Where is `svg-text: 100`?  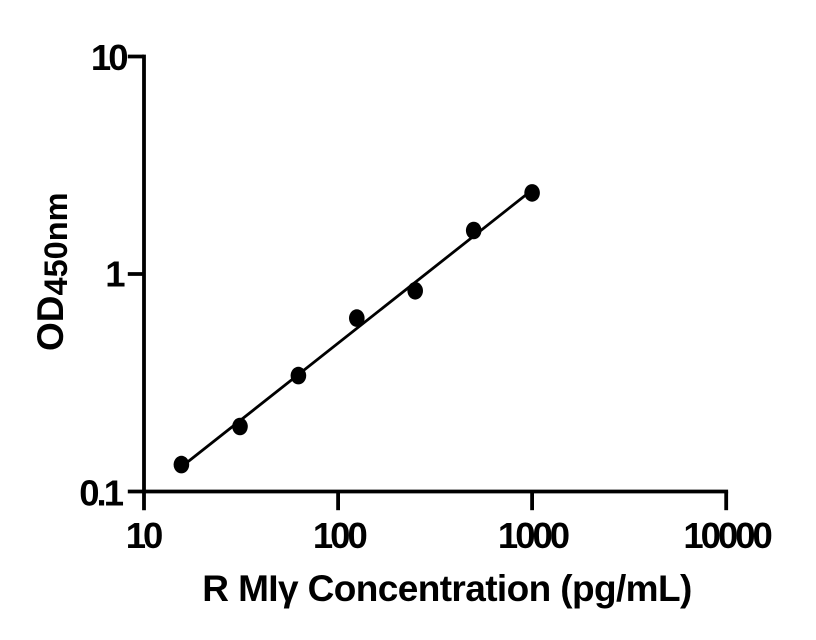 svg-text: 100 is located at coordinates (340, 535).